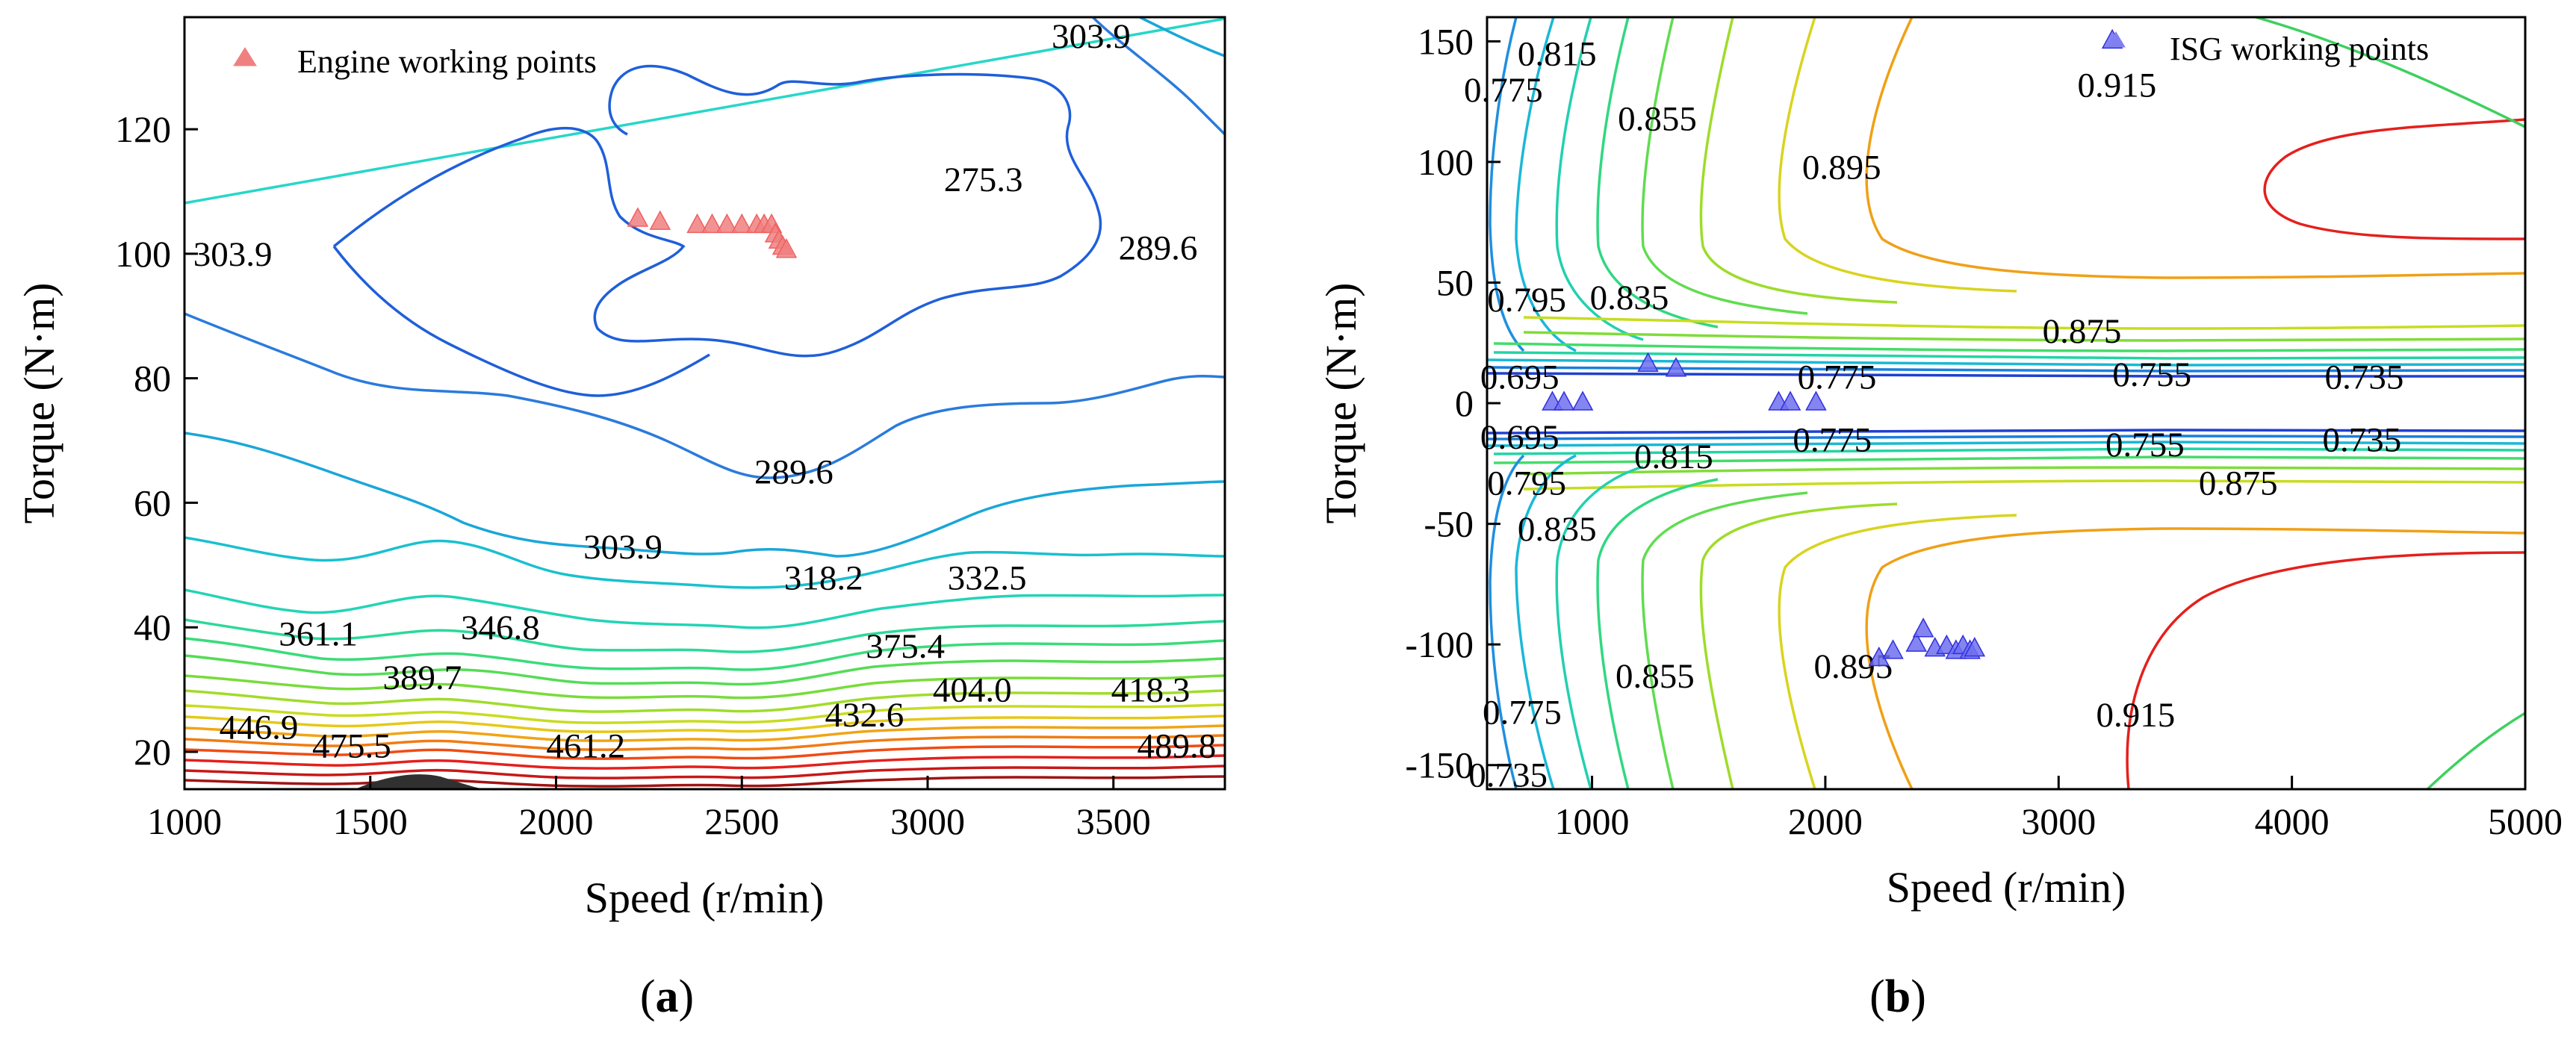 The height and width of the screenshot is (1049, 2576). I want to click on b-green-top-right, so click(2390, 72).